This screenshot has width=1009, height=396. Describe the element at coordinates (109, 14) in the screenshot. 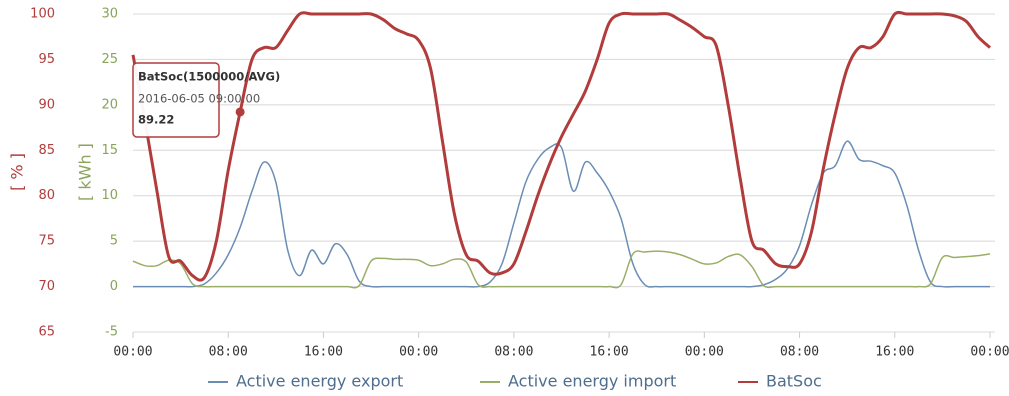

I see `y2-tick-label: 30` at that location.